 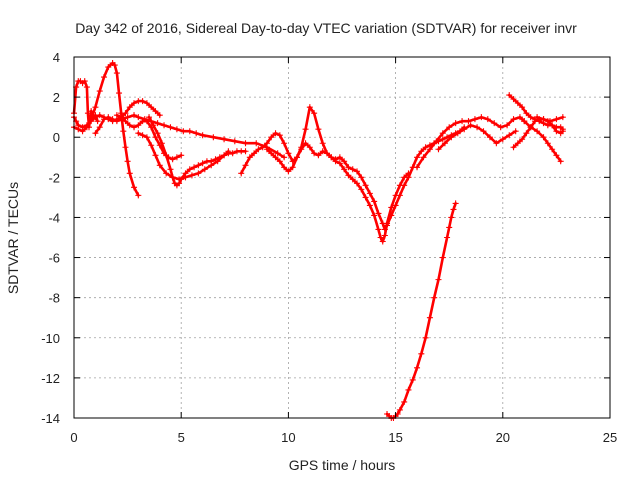 I want to click on x-tick-label: 5, so click(x=181, y=437).